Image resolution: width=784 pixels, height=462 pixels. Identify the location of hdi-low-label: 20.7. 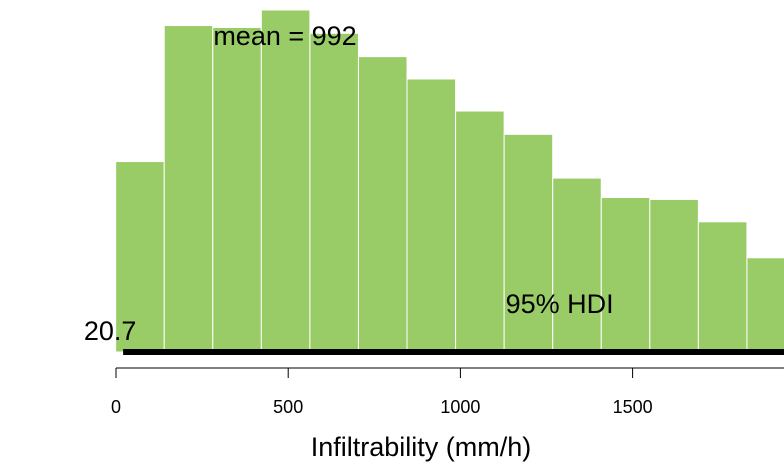
(110, 331).